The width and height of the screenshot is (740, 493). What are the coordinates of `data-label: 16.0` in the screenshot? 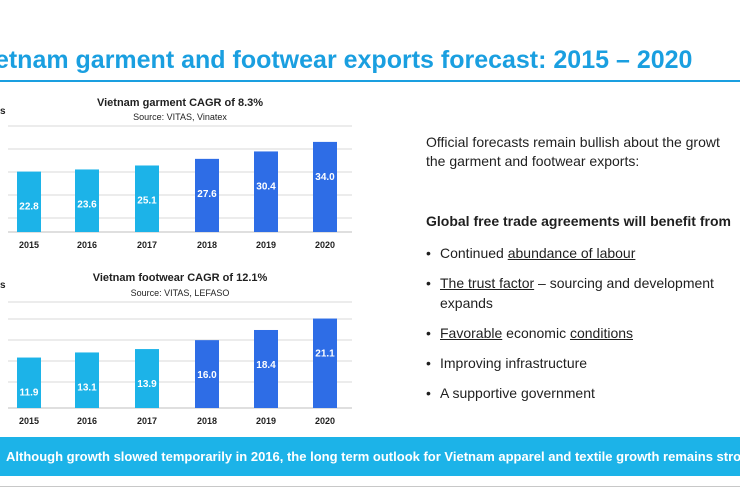 It's located at (207, 375).